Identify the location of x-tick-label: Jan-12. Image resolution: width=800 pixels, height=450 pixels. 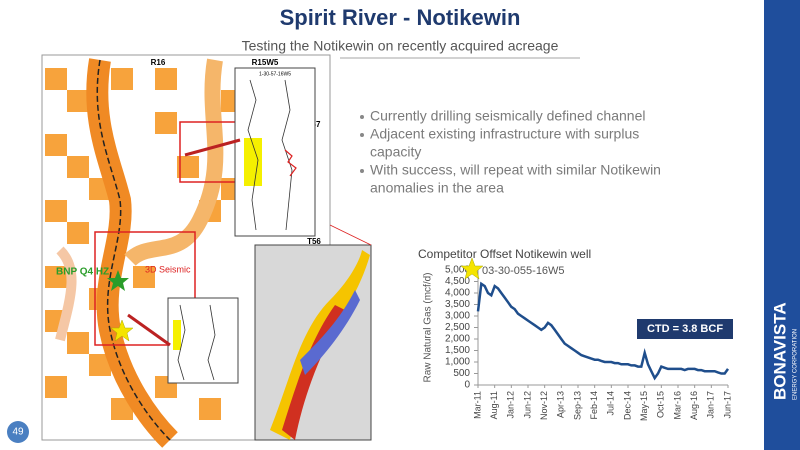
(511, 405).